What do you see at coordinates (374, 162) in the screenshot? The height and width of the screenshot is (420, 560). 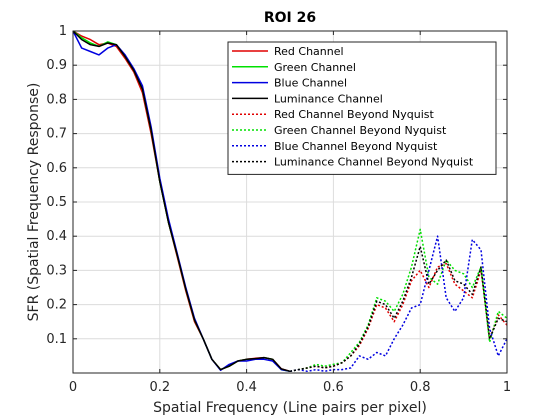 I see `legend-label: Luminance Channel Beyond Nyquist` at bounding box center [374, 162].